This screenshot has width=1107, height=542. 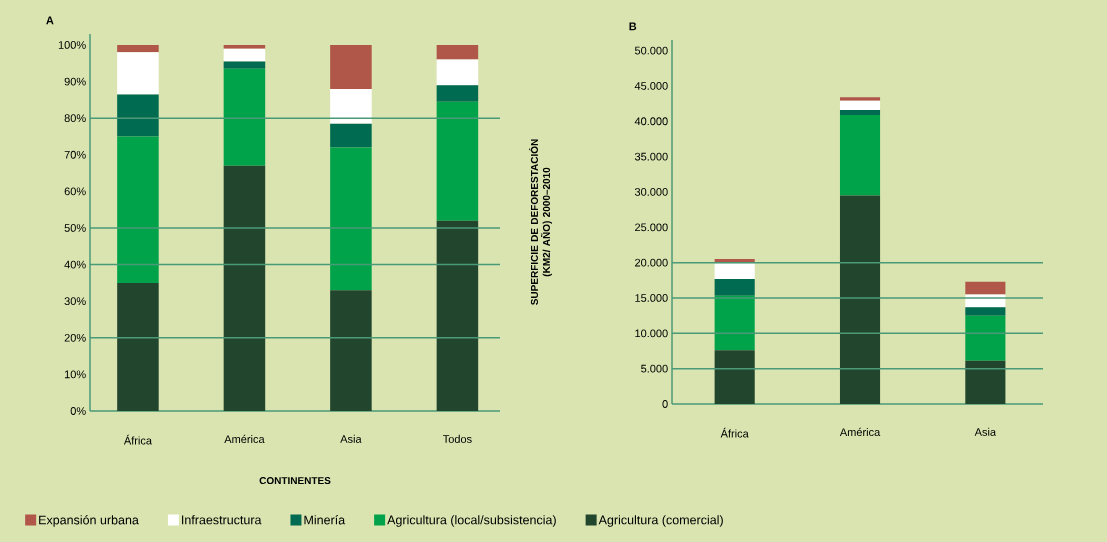 I want to click on y-tick-label: 10.000, so click(x=651, y=333).